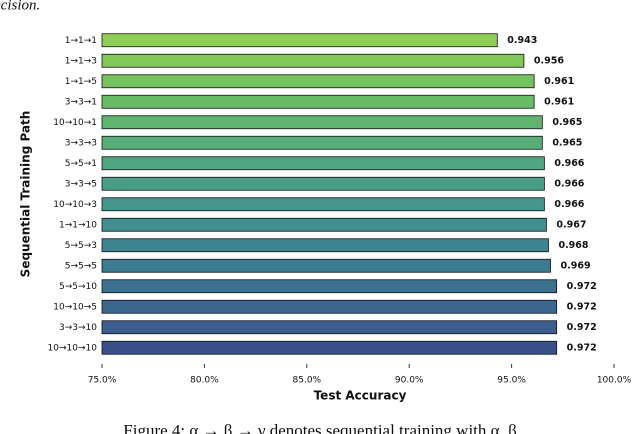 The height and width of the screenshot is (434, 640). Describe the element at coordinates (409, 381) in the screenshot. I see `x-tick-label: 90.0%` at that location.